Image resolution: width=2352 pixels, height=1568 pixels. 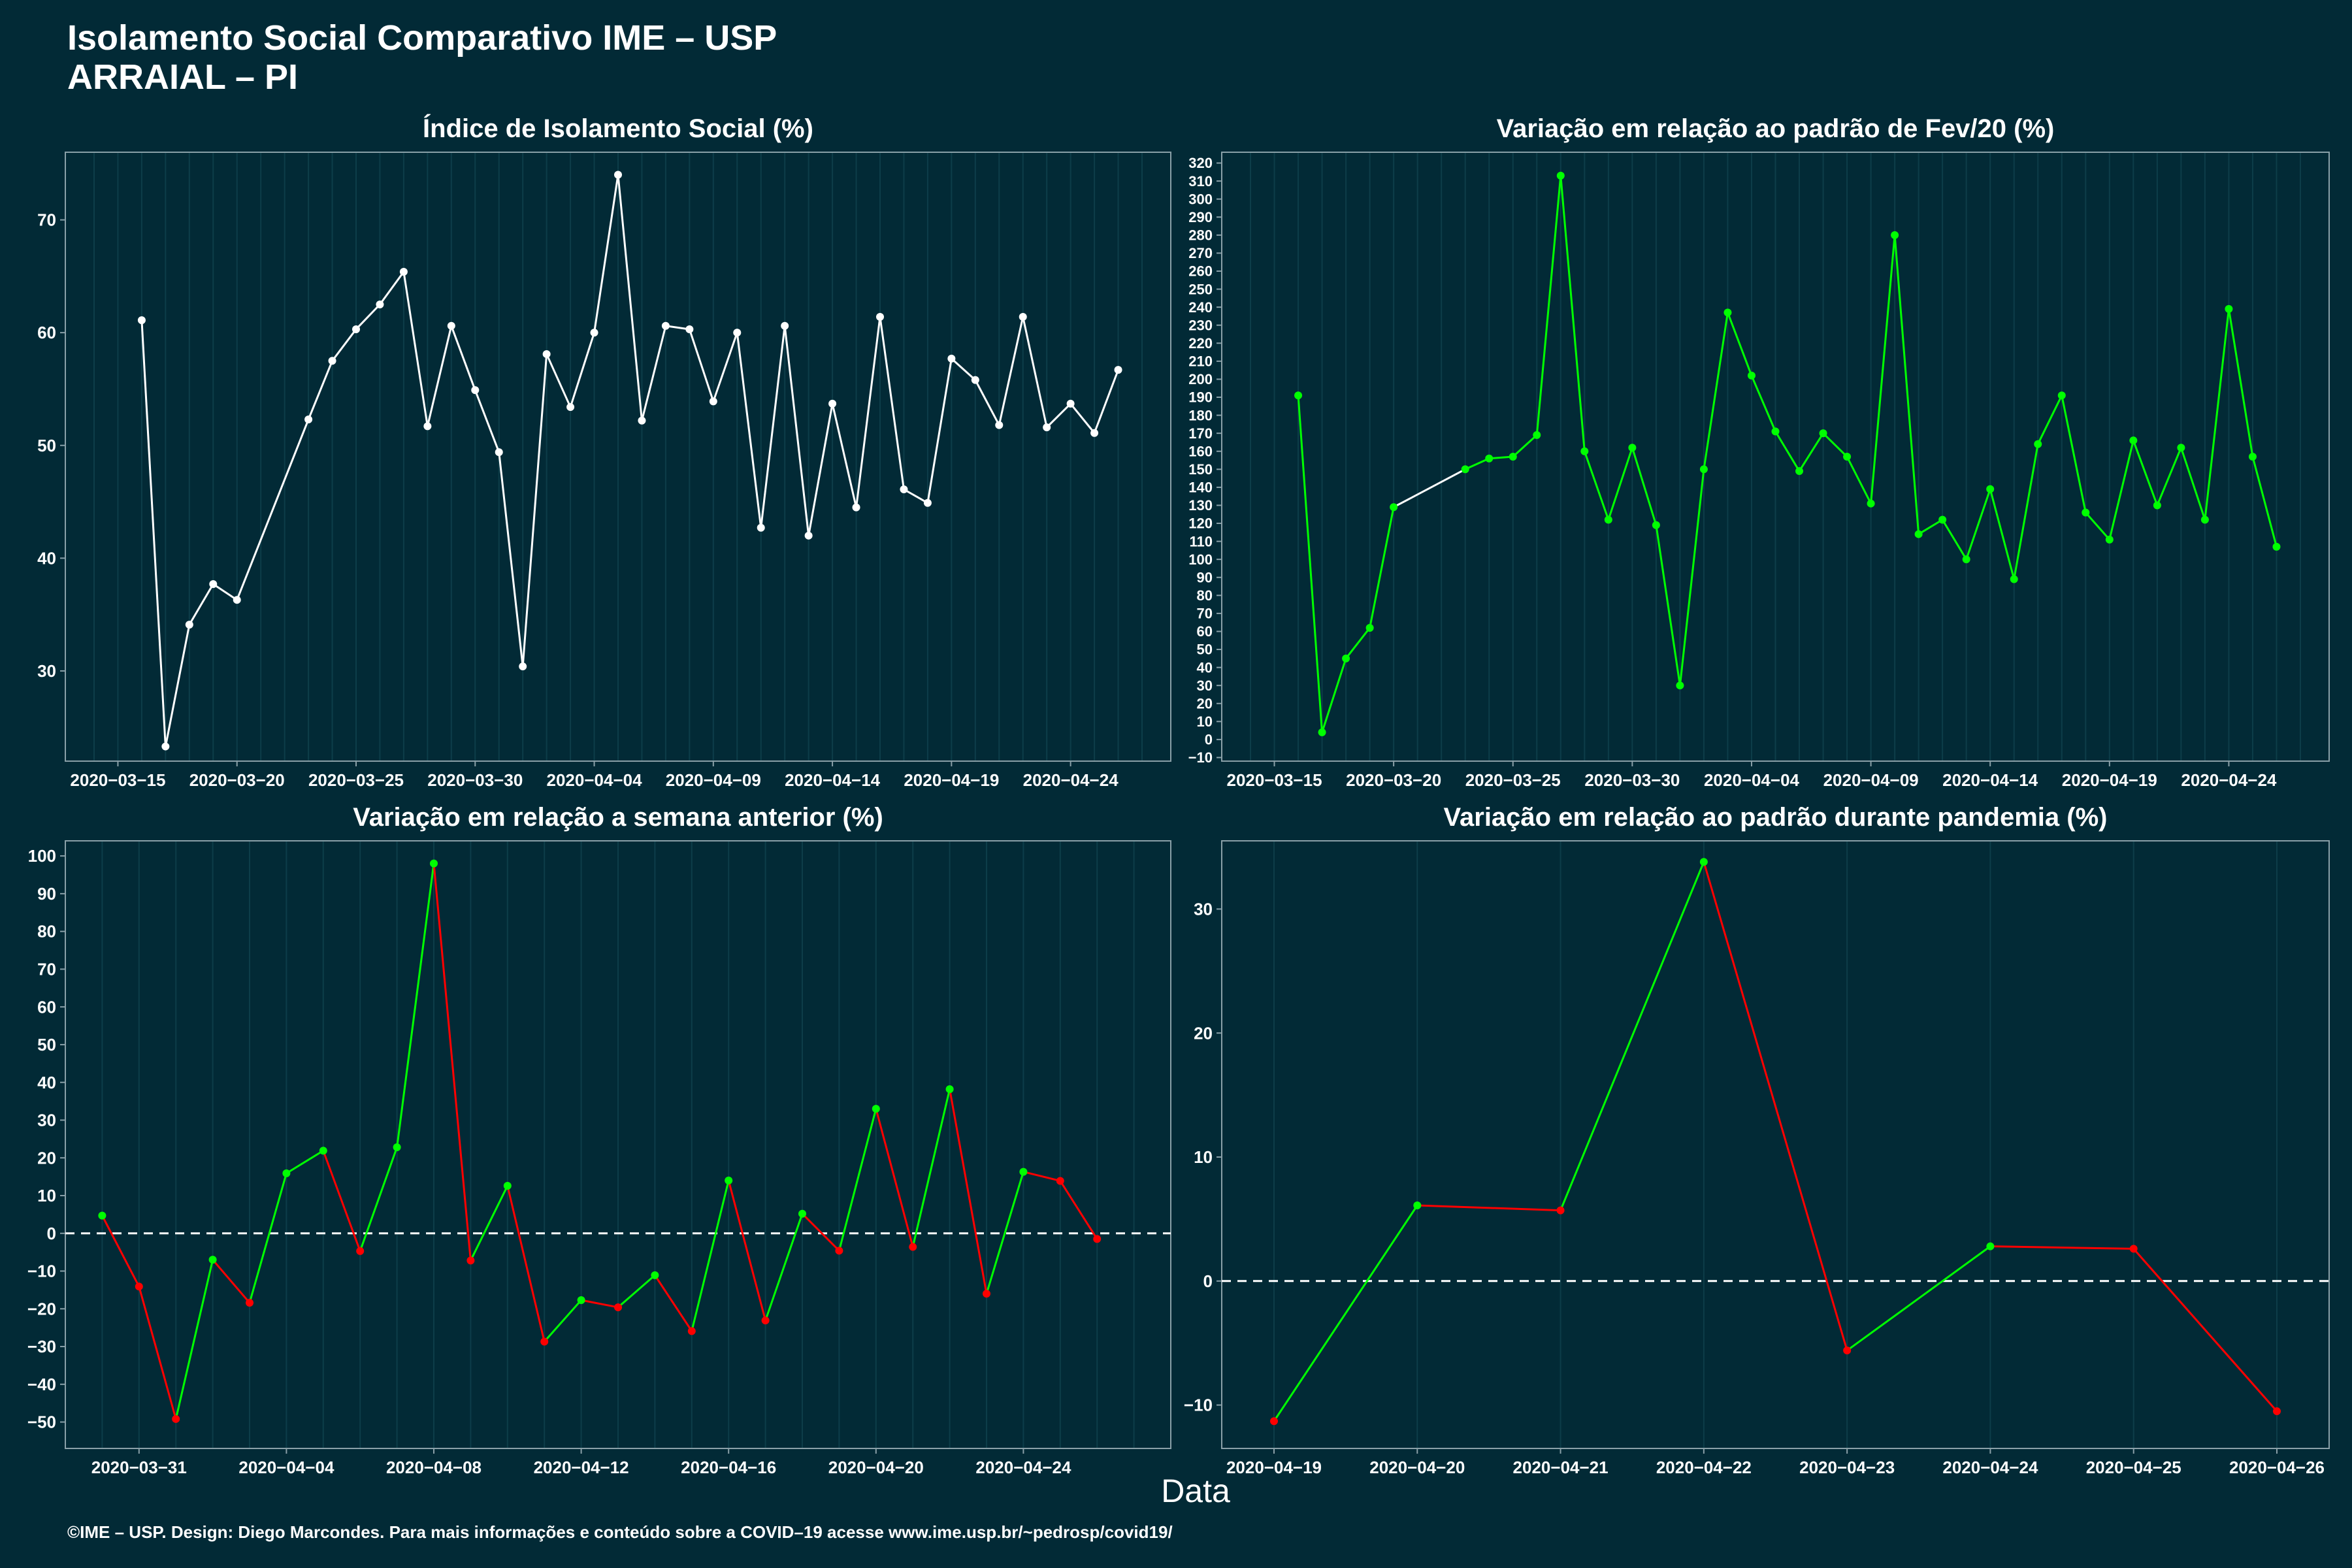 I want to click on y-tick-label: 210, so click(x=1200, y=361).